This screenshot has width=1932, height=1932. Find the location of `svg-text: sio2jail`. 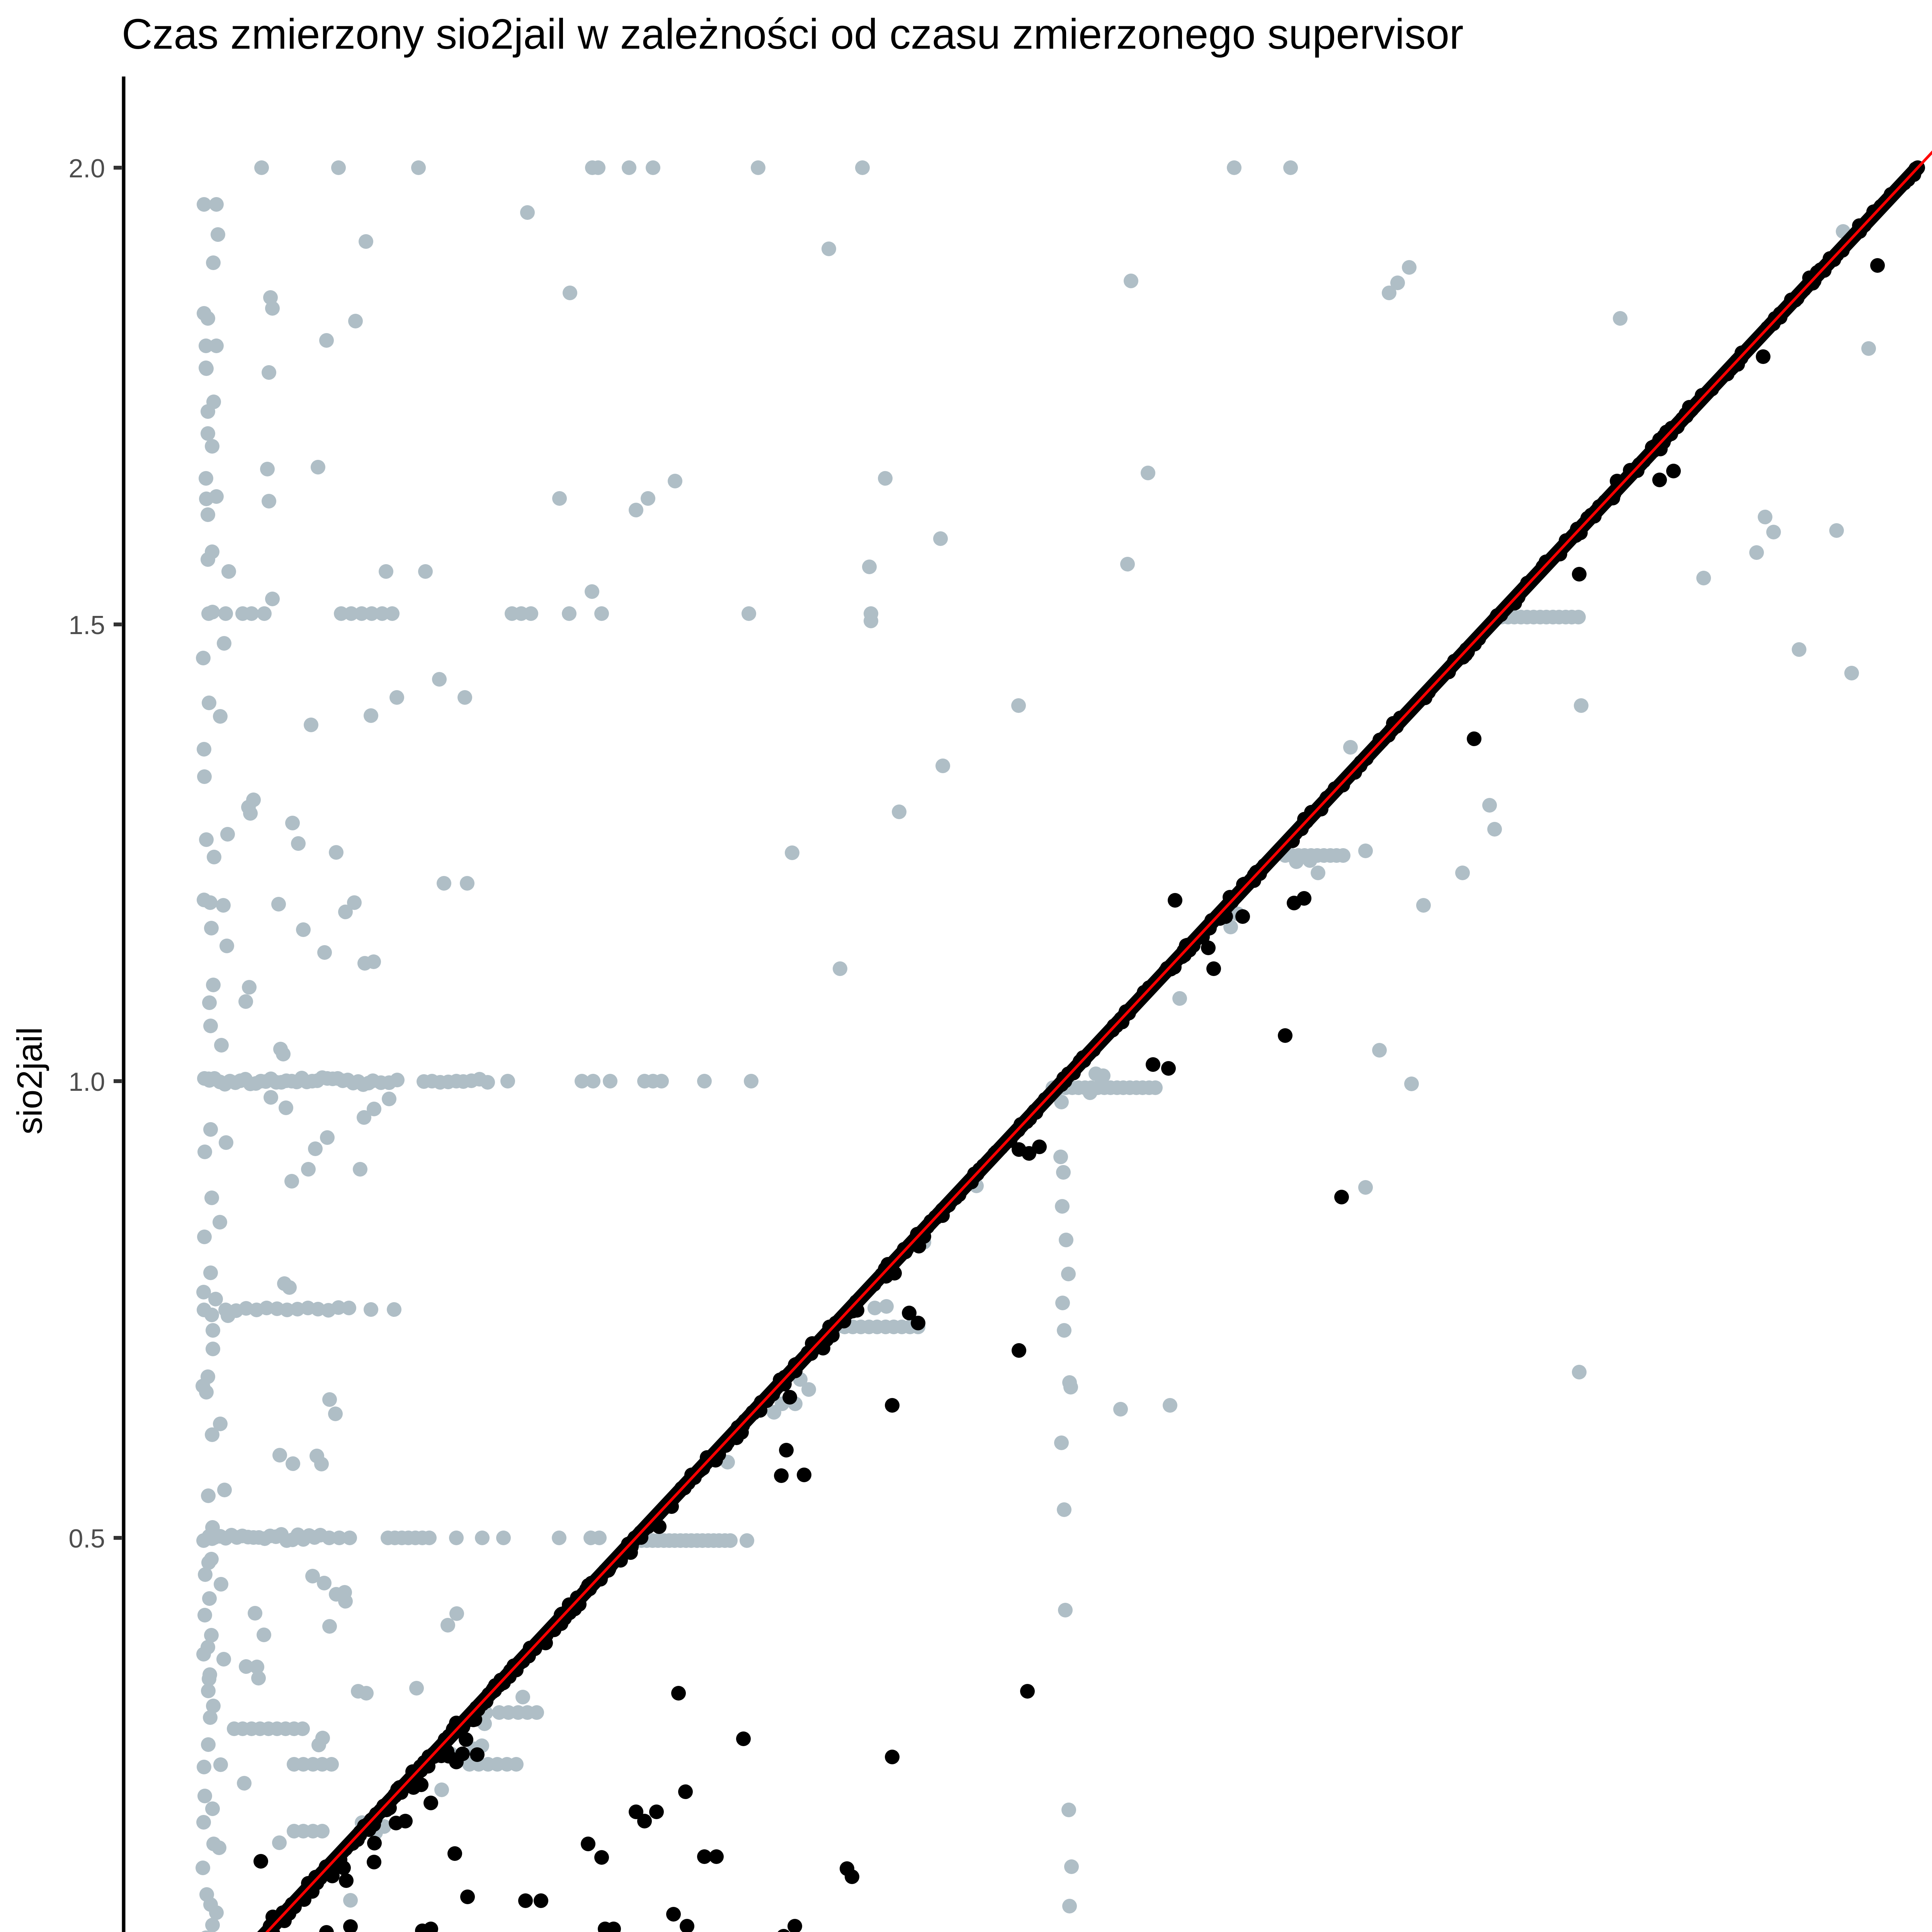

svg-text: sio2jail is located at coordinates (29, 1080).